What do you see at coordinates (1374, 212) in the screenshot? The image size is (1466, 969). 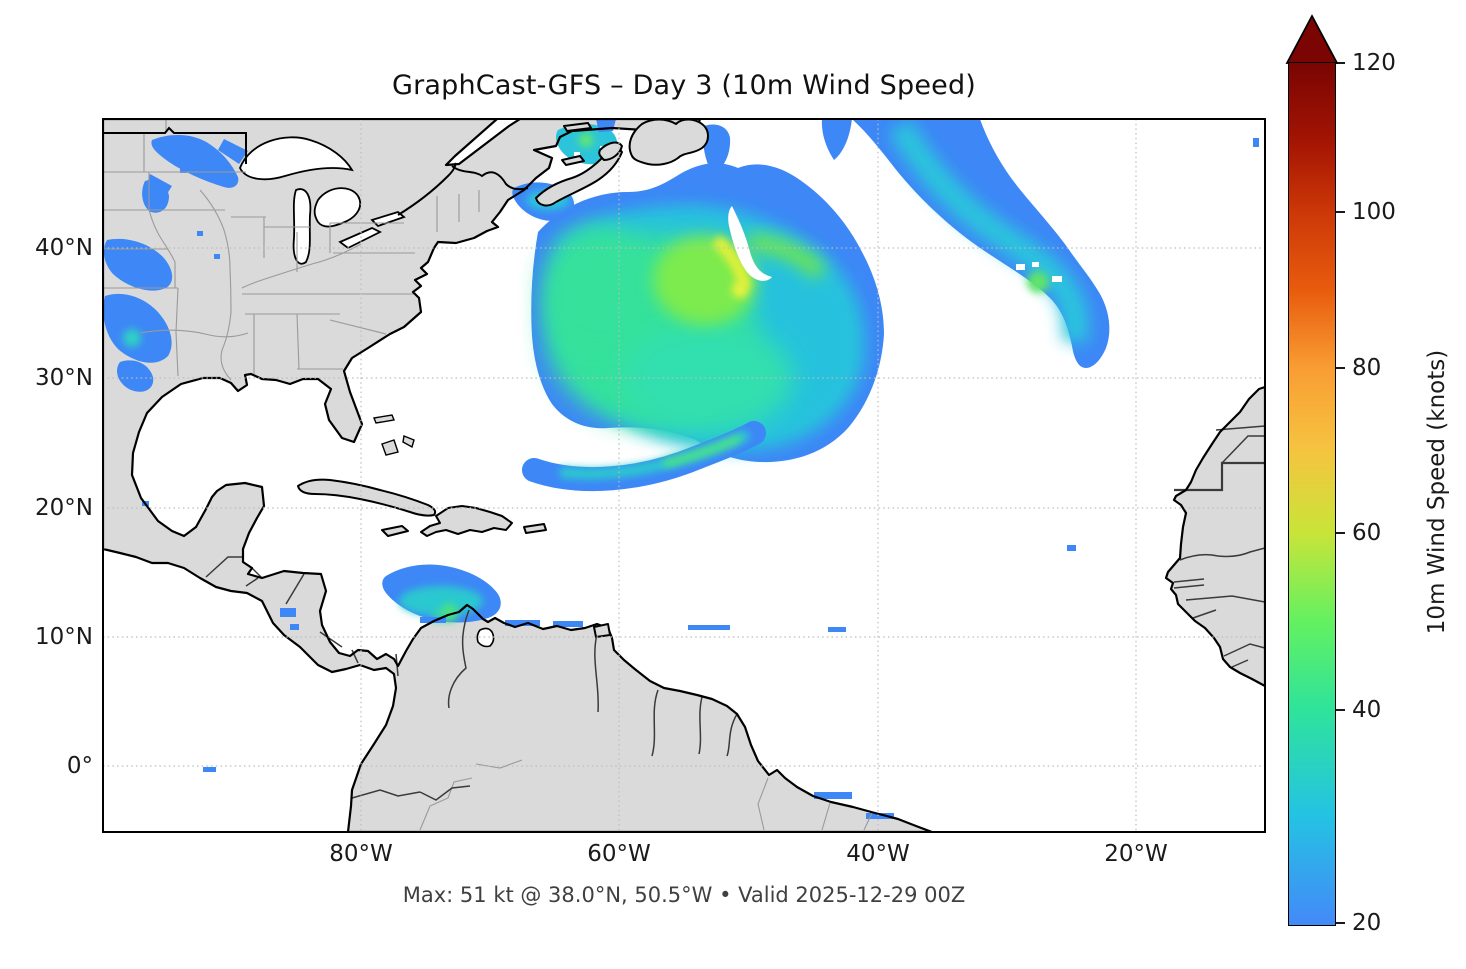 I see `colorbar-tick-100: 100` at bounding box center [1374, 212].